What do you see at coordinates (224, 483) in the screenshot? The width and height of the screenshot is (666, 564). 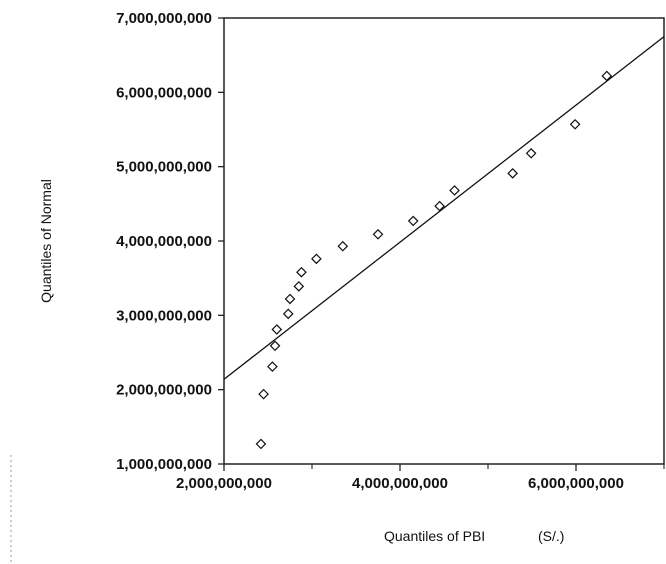 I see `x-tick-label: 2,000,000,000` at bounding box center [224, 483].